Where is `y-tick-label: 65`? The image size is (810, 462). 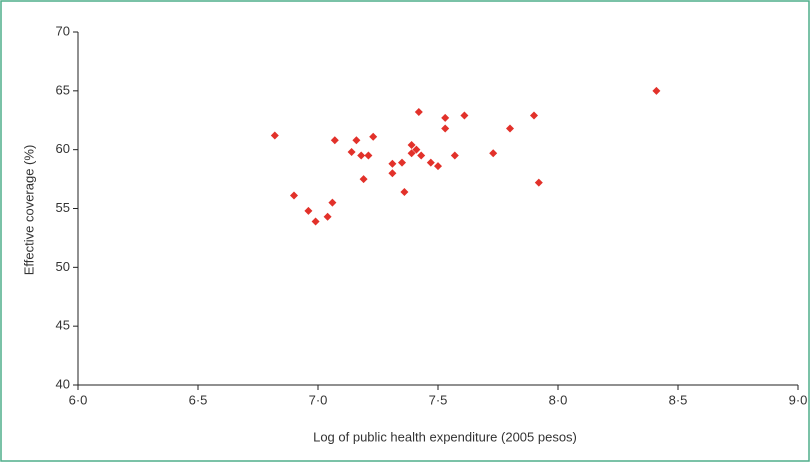
y-tick-label: 65 is located at coordinates (63, 89).